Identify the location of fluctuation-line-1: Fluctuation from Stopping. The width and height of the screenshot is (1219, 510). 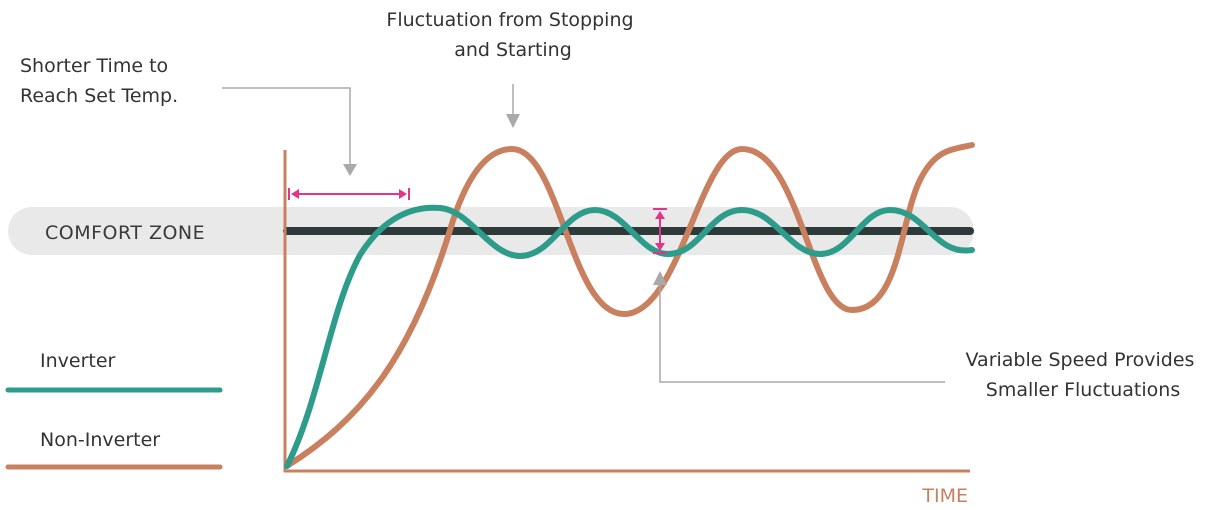
(509, 20).